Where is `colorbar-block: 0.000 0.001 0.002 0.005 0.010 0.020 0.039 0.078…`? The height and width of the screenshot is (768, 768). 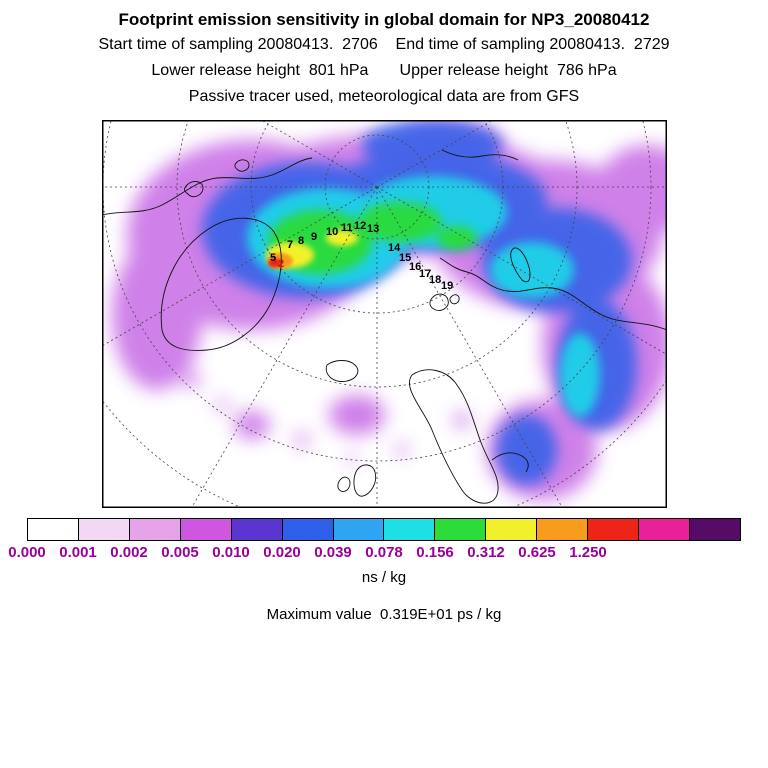
colorbar-block: 0.000 0.001 0.002 0.005 0.010 0.020 0.039 0.078… is located at coordinates (374, 552).